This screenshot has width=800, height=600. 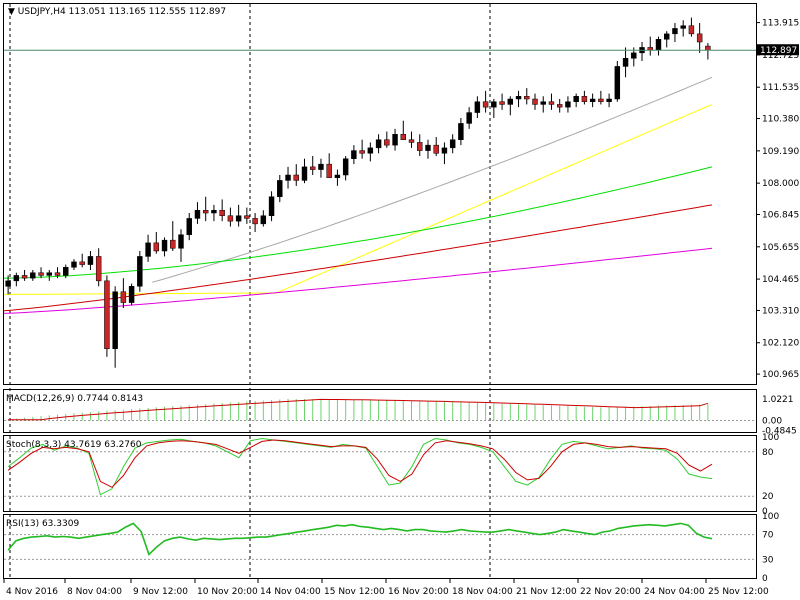 What do you see at coordinates (482, 592) in the screenshot?
I see `time-tick-label: 18 Nov 04:00` at bounding box center [482, 592].